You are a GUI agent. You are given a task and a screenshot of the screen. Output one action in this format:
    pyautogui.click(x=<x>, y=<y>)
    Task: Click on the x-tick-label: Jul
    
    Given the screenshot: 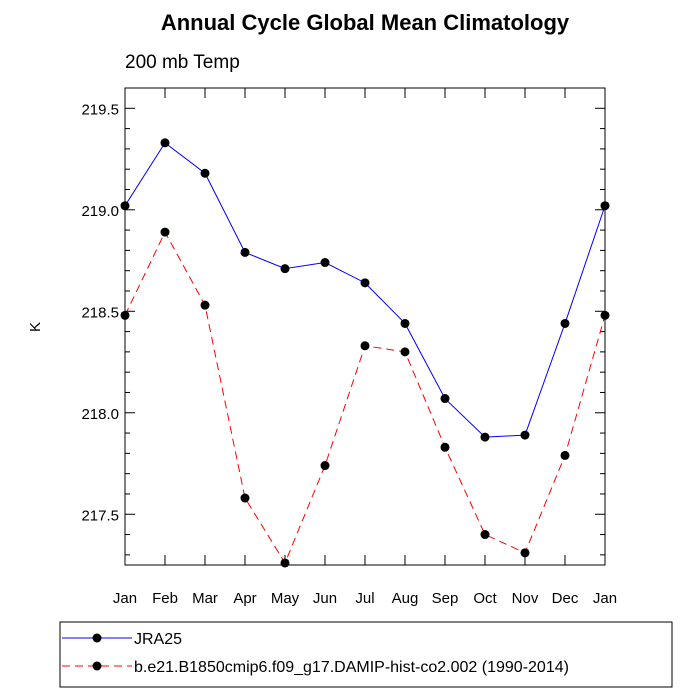 What is the action you would take?
    pyautogui.click(x=364, y=598)
    